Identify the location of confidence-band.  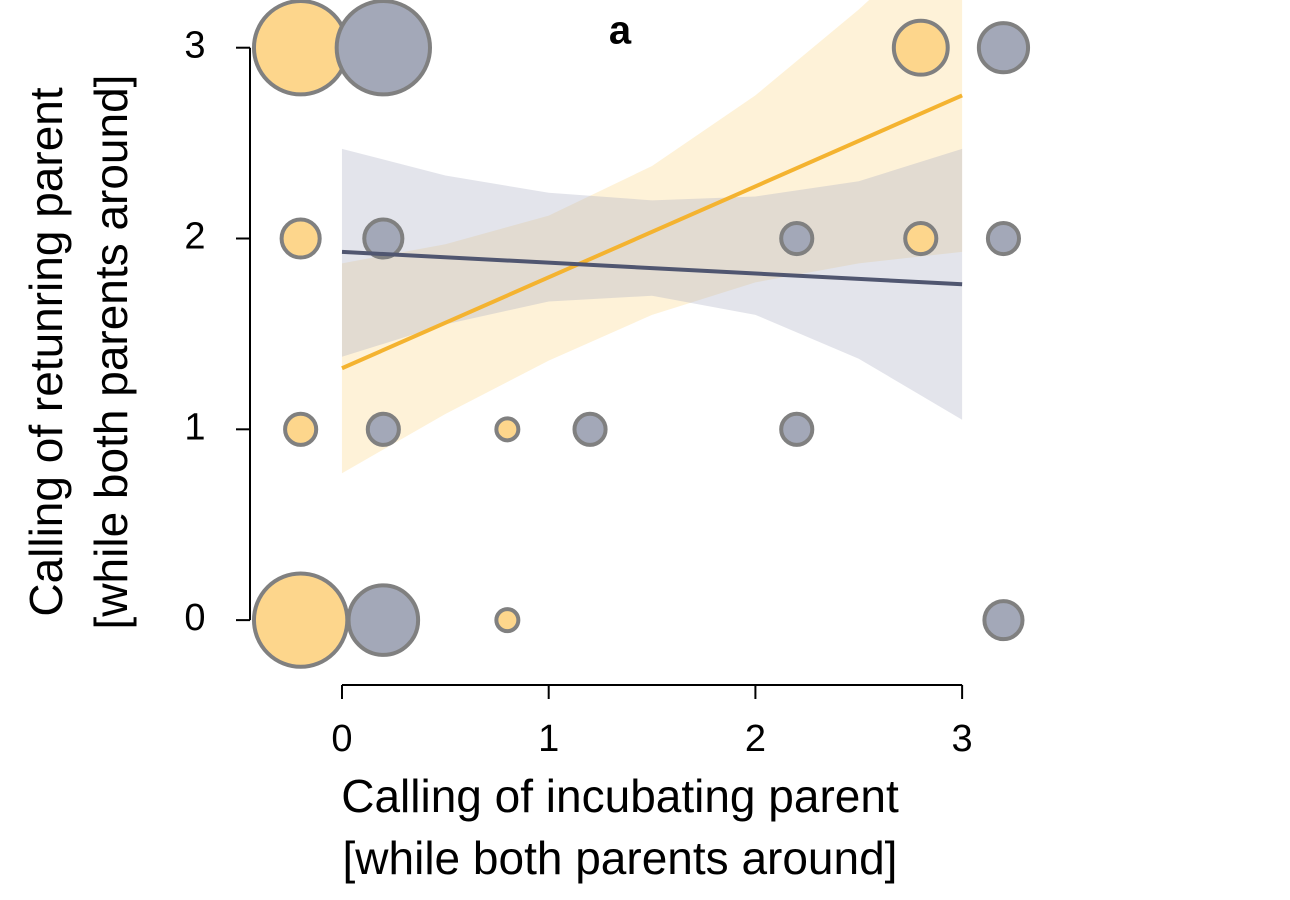
(652, 284).